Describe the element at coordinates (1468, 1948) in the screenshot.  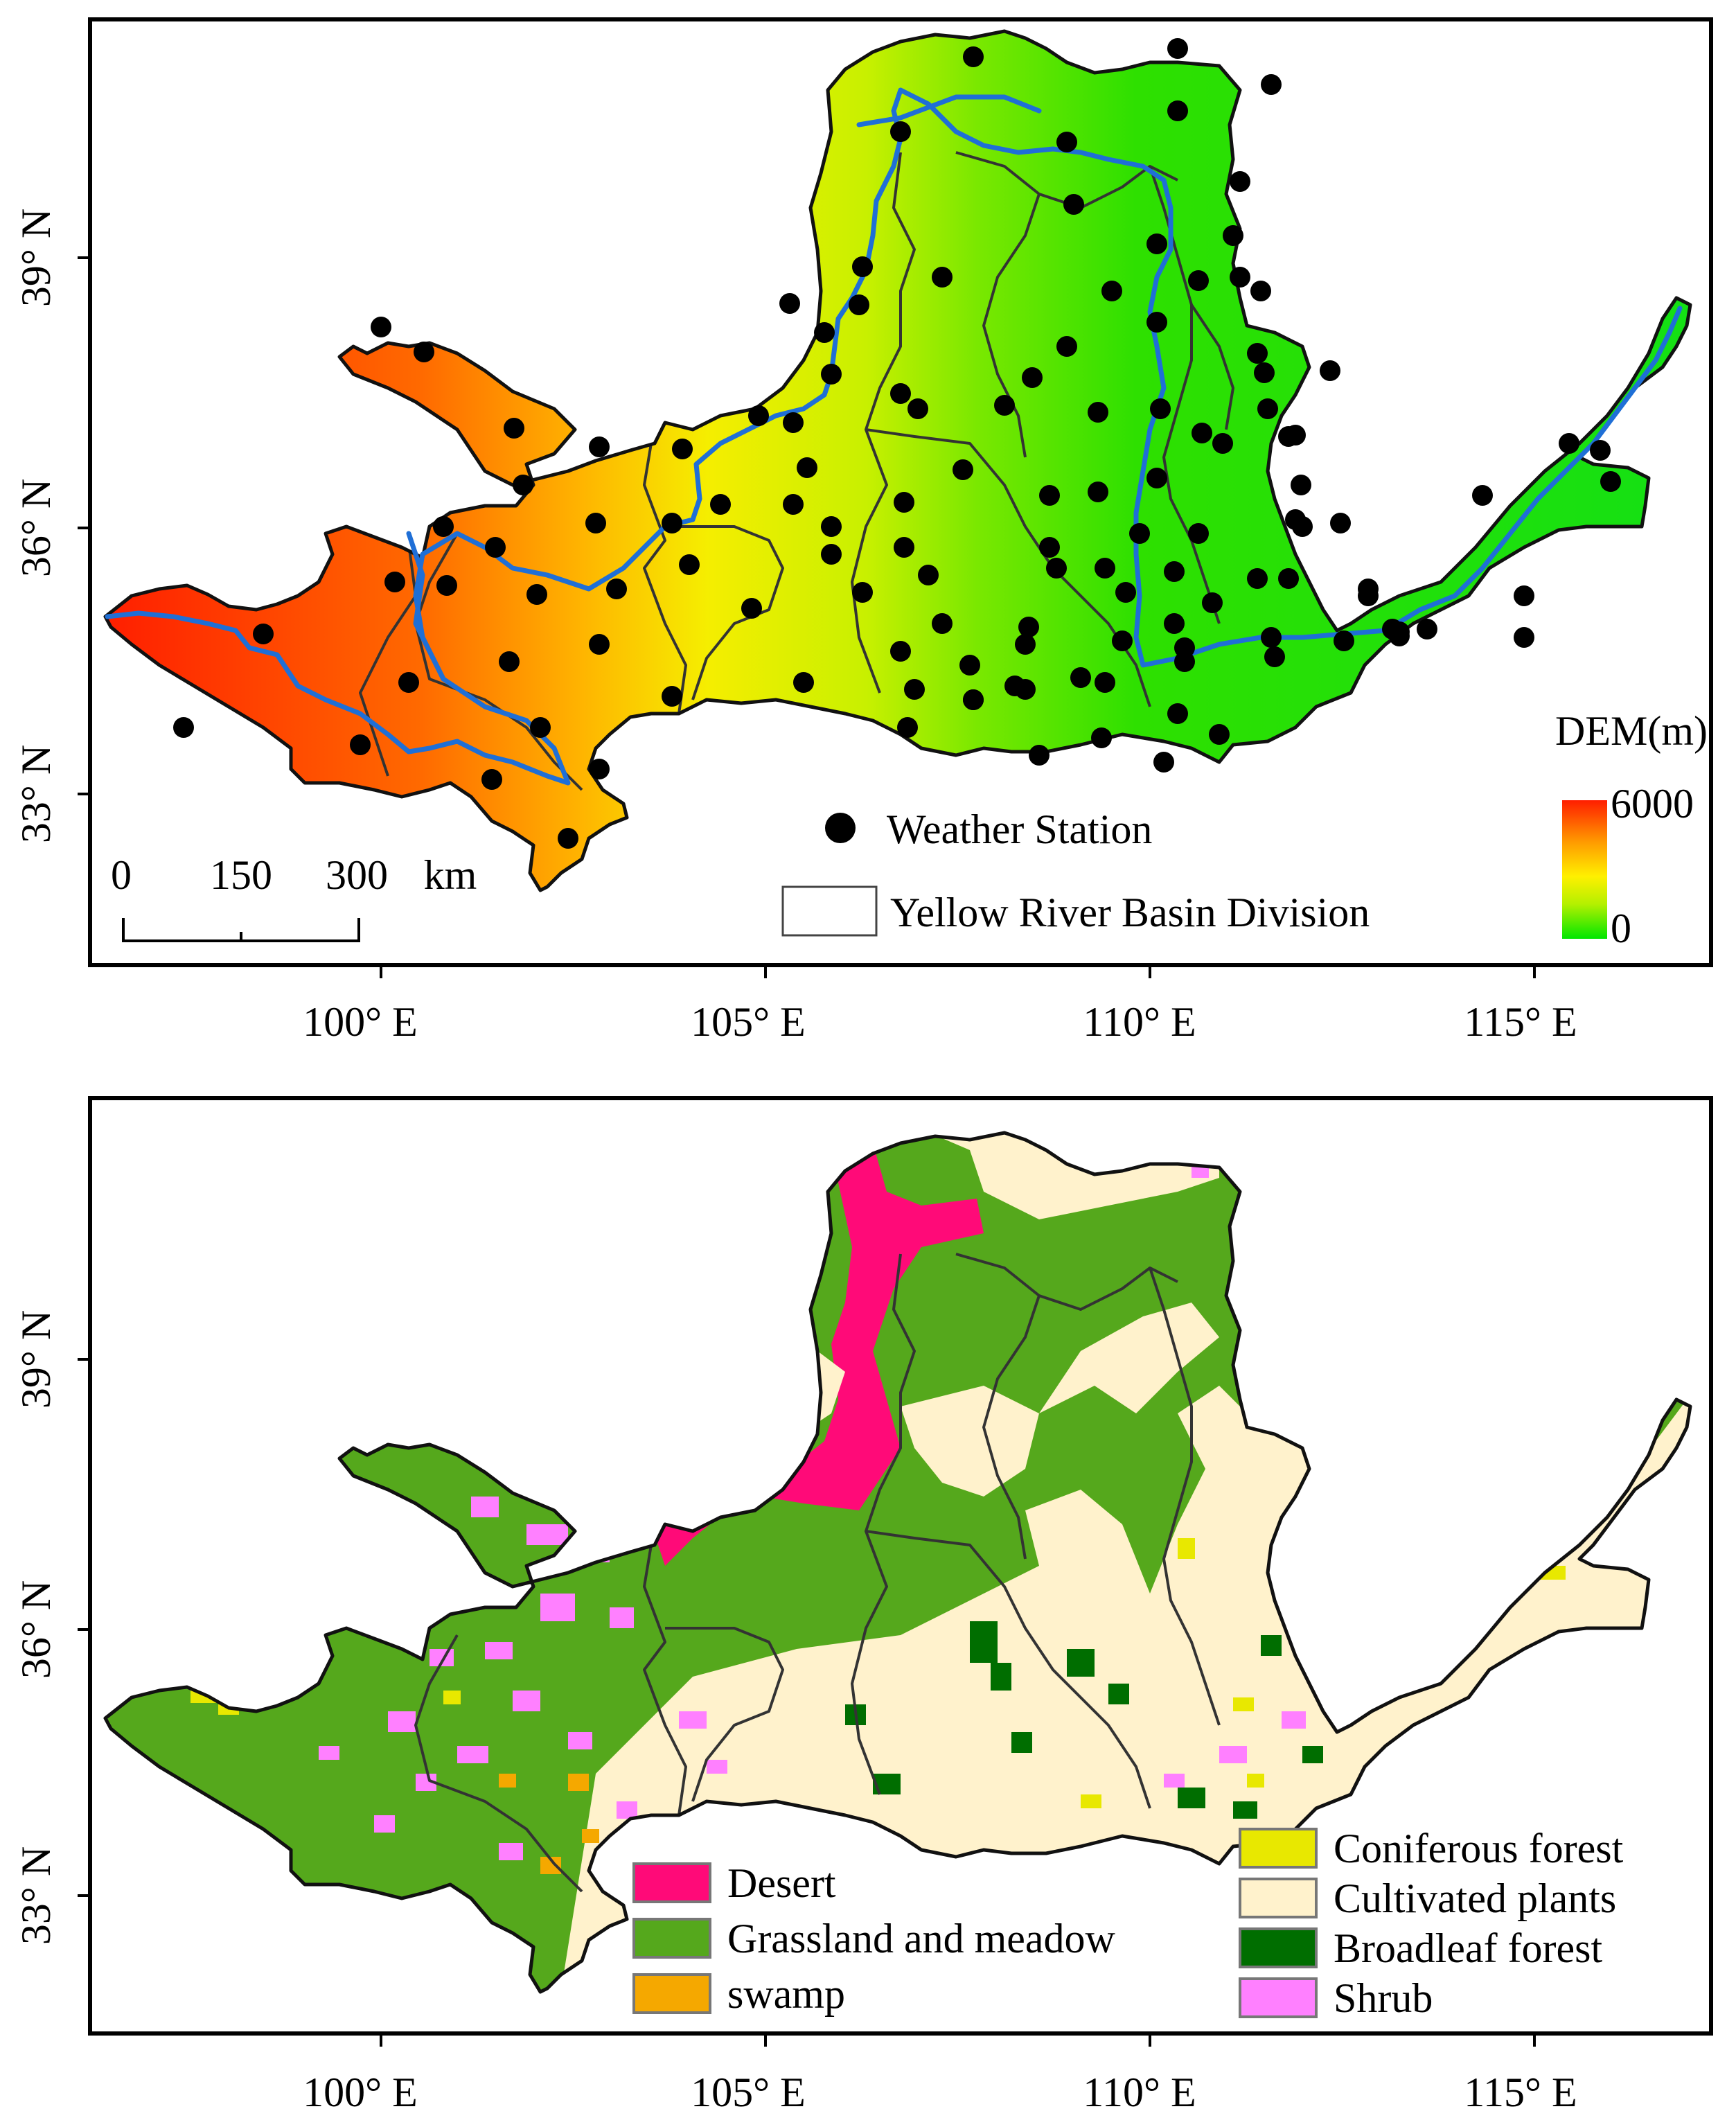
I see `legend-label: Broadleaf forest` at that location.